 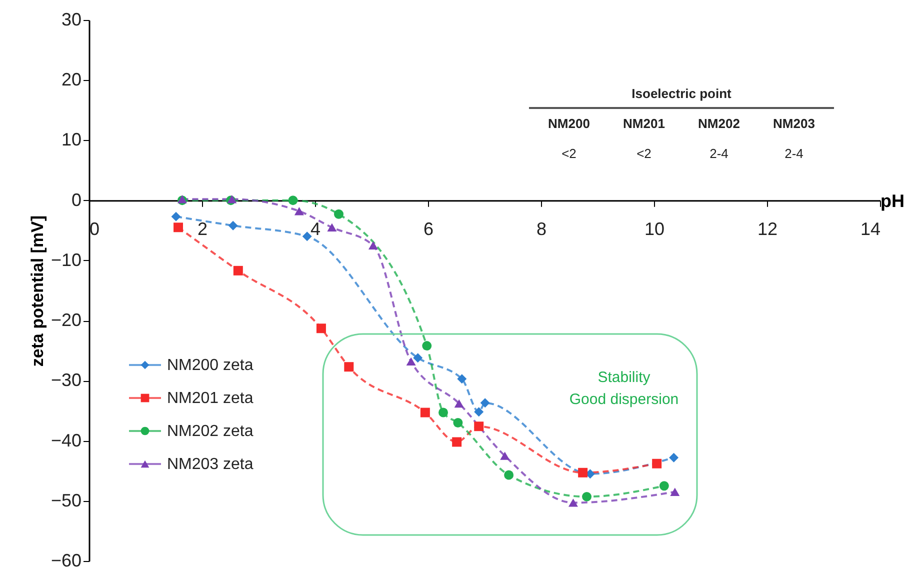 I want to click on y-tick-label: 0, so click(x=76, y=200).